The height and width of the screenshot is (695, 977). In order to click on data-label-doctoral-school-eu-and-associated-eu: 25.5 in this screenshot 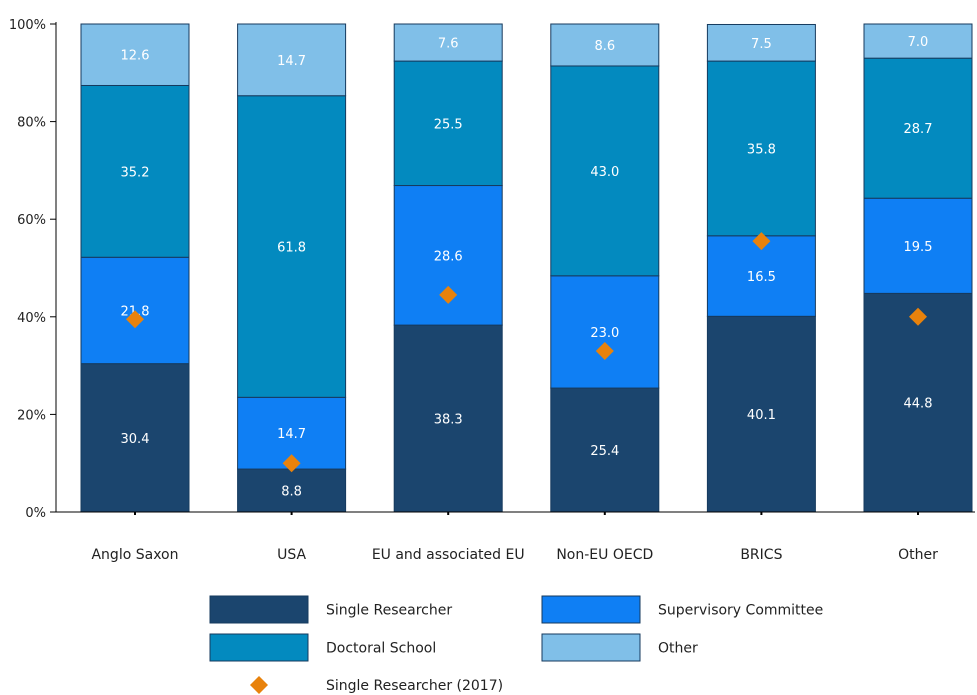, I will do `click(448, 124)`.